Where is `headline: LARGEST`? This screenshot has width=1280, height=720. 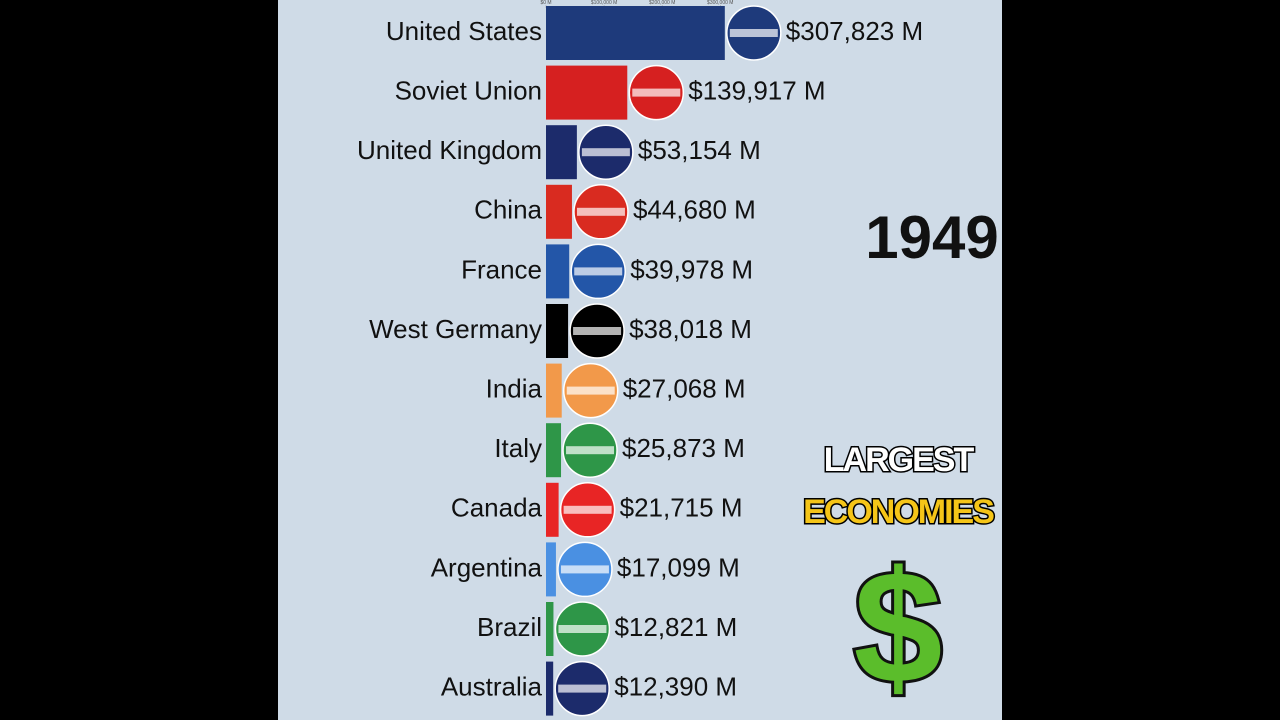
headline: LARGEST is located at coordinates (899, 460).